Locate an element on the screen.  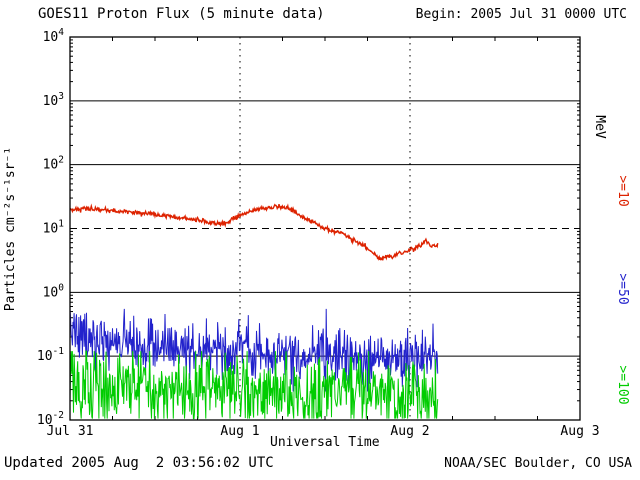
series-label-ge50: >=50 is located at coordinates (623, 289).